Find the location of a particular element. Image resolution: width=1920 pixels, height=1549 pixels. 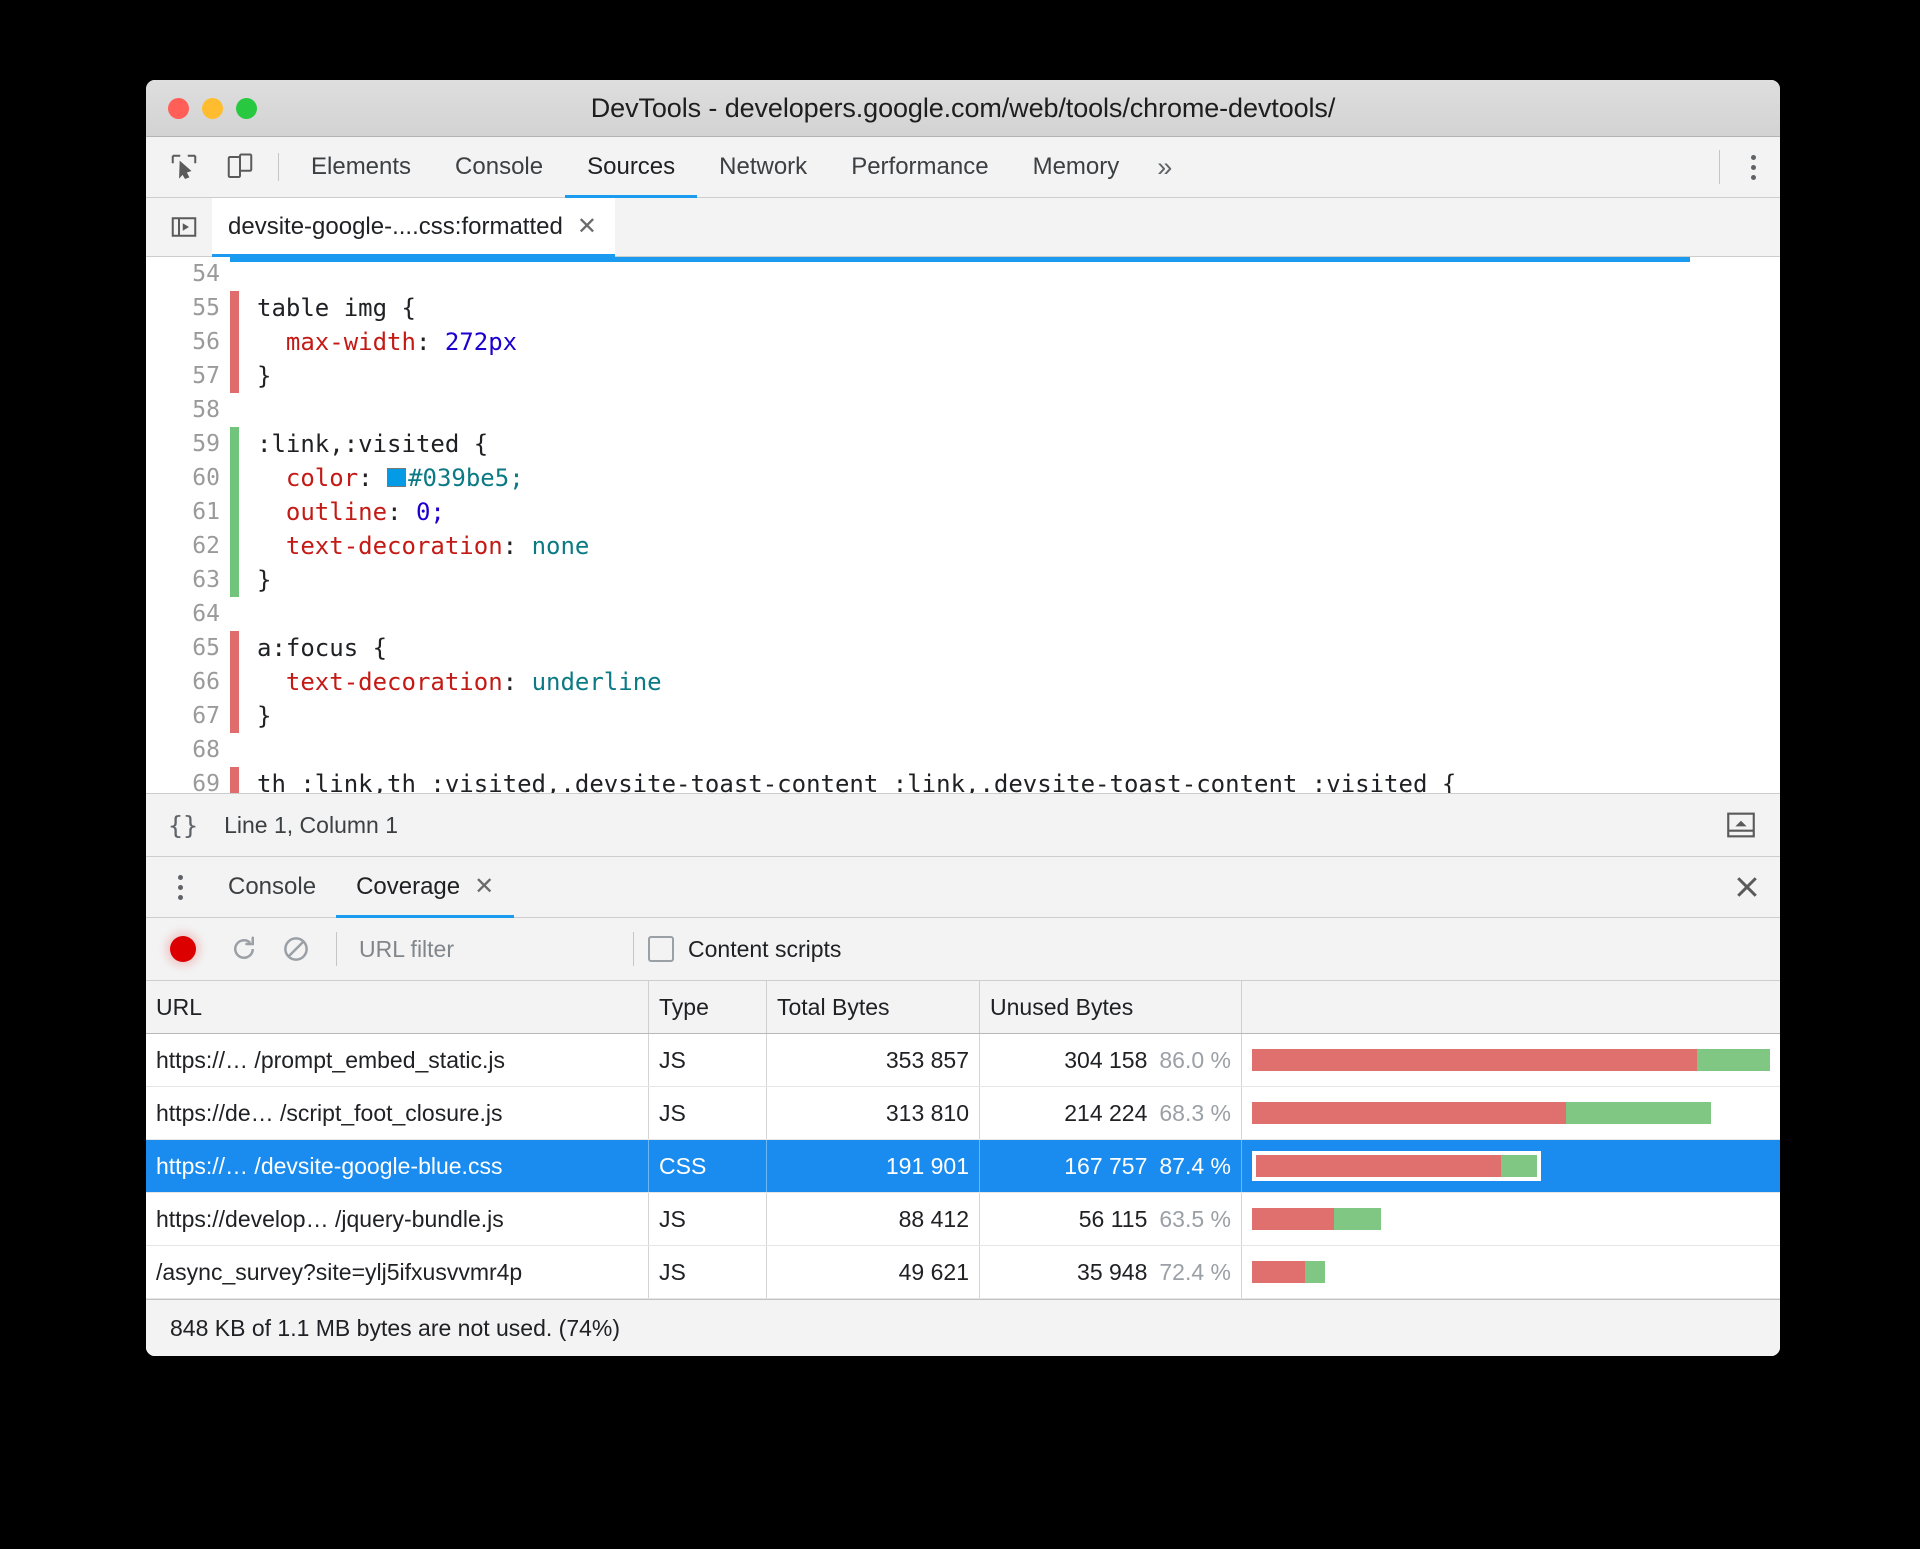

code-line: 63} is located at coordinates (963, 580).